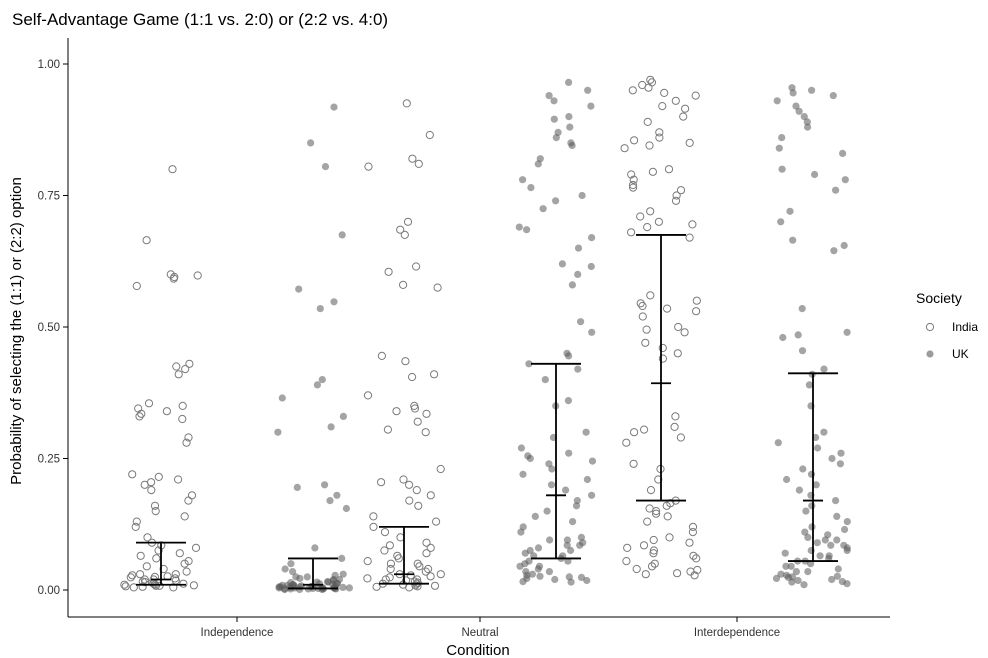  I want to click on y-tick-label: 0.75, so click(49, 197).